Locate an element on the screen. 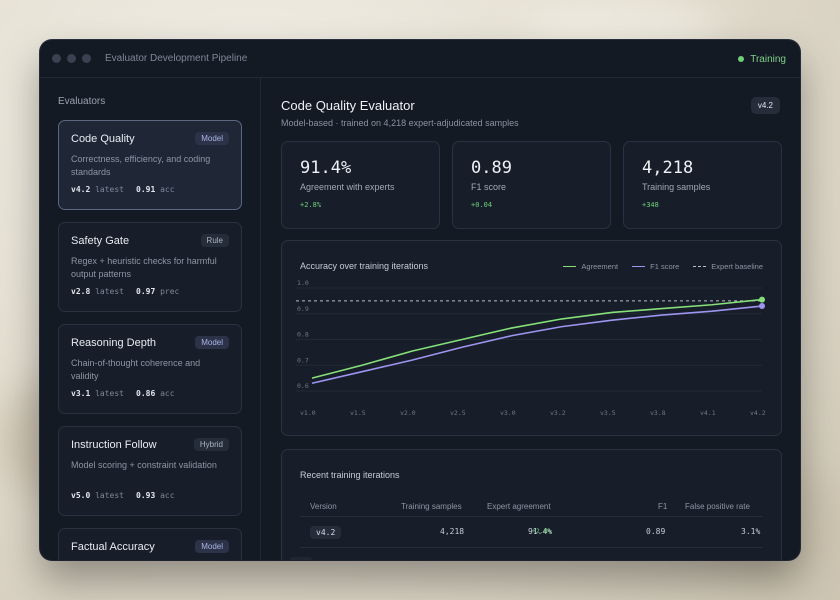 Image resolution: width=840 pixels, height=600 pixels. table-row: v4.2 4,218 91.4% +2.8% 0.89 3.1% is located at coordinates (531, 533).